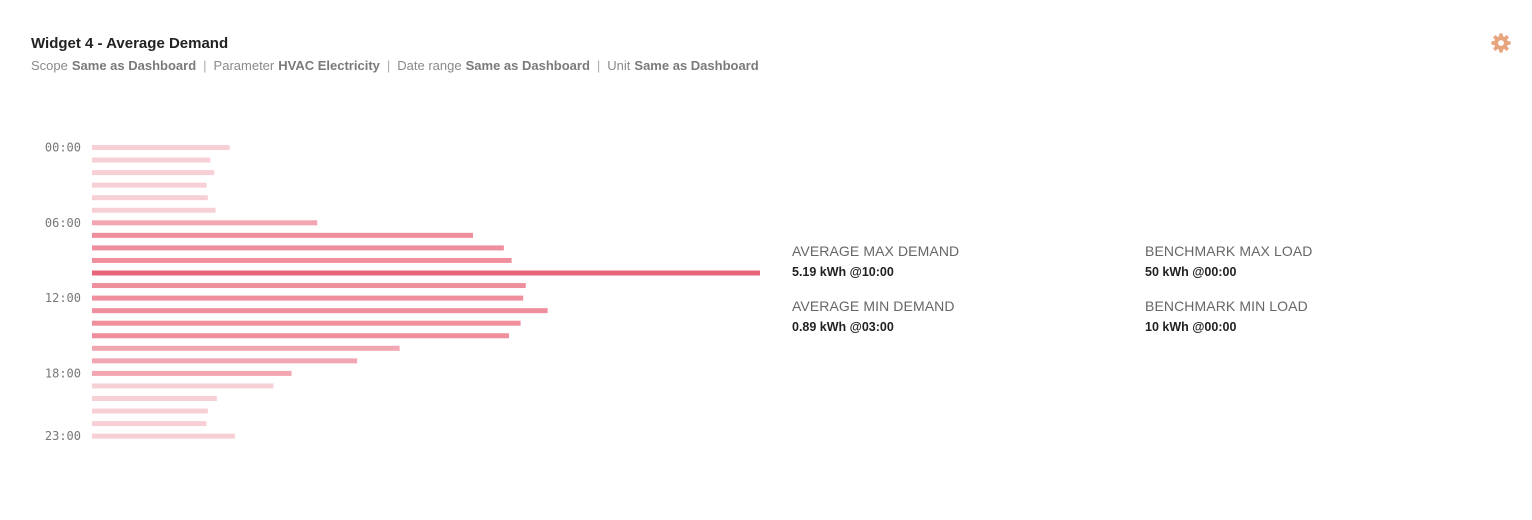 Image resolution: width=1532 pixels, height=520 pixels. I want to click on date-range-value: Same as Dashboard, so click(527, 65).